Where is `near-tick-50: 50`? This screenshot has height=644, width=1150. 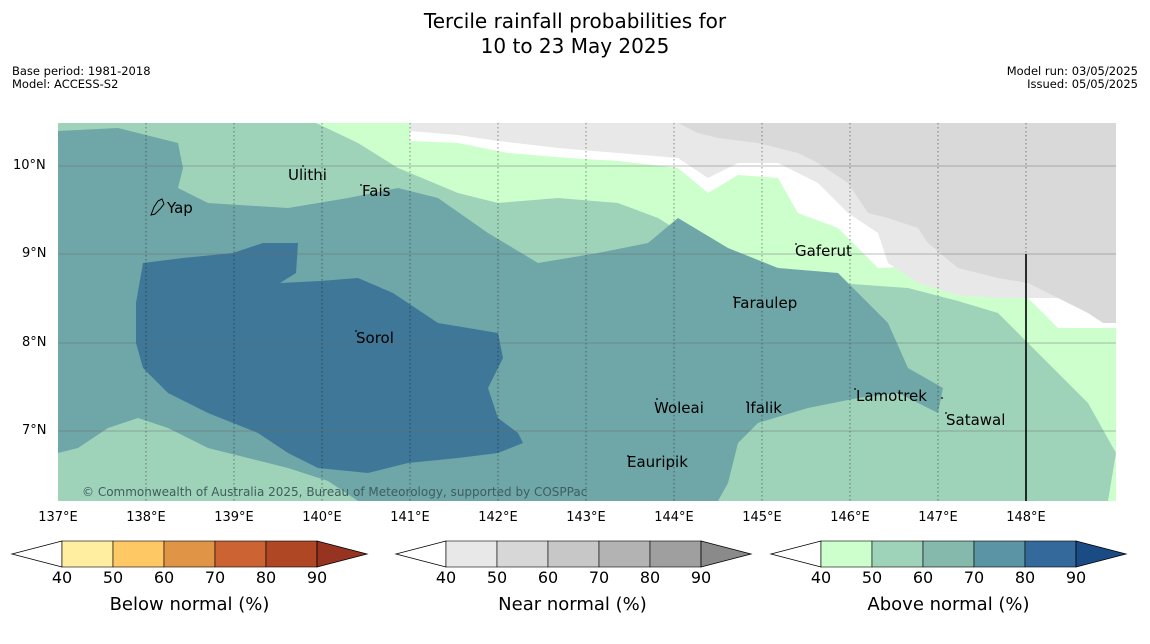 near-tick-50: 50 is located at coordinates (497, 577).